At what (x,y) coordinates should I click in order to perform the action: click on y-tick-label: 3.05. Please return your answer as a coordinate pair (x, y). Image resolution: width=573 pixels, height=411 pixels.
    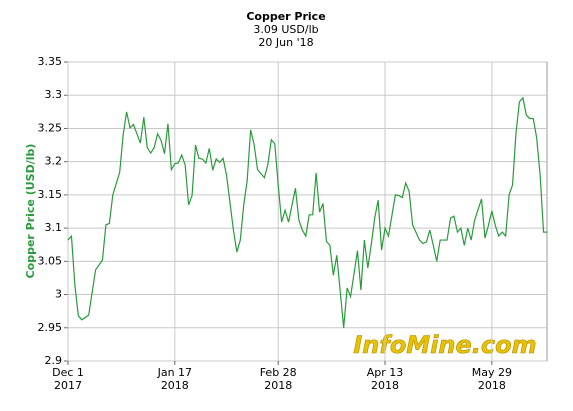
    Looking at the image, I should click on (50, 260).